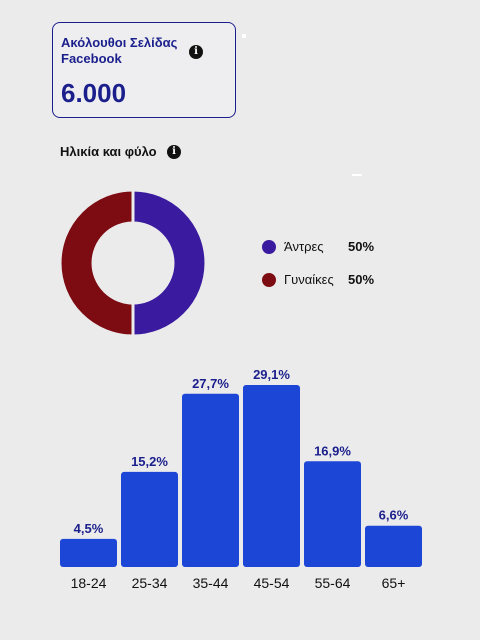 This screenshot has width=480, height=640. I want to click on gender-donut-chart, so click(133, 263).